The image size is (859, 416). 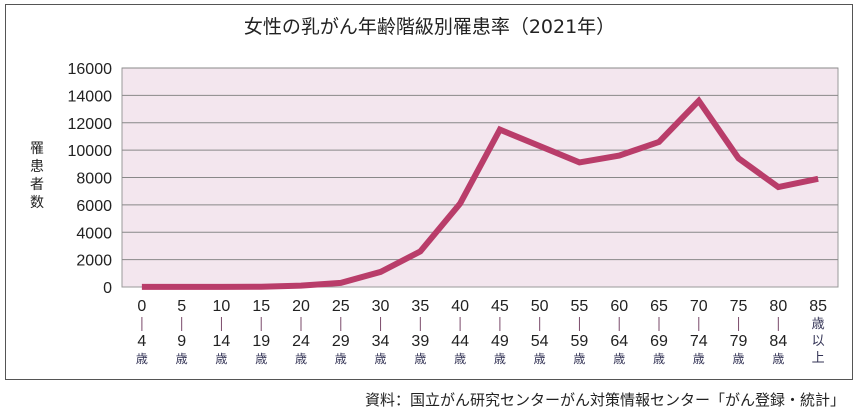 I want to click on x-tick-label: 84, so click(x=778, y=341).